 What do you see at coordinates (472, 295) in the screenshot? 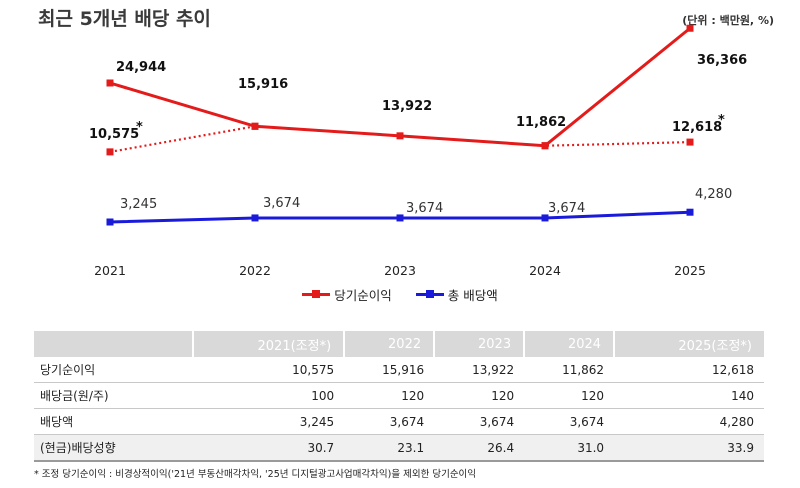
I see `legend-label-dividend: 총 배당액` at bounding box center [472, 295].